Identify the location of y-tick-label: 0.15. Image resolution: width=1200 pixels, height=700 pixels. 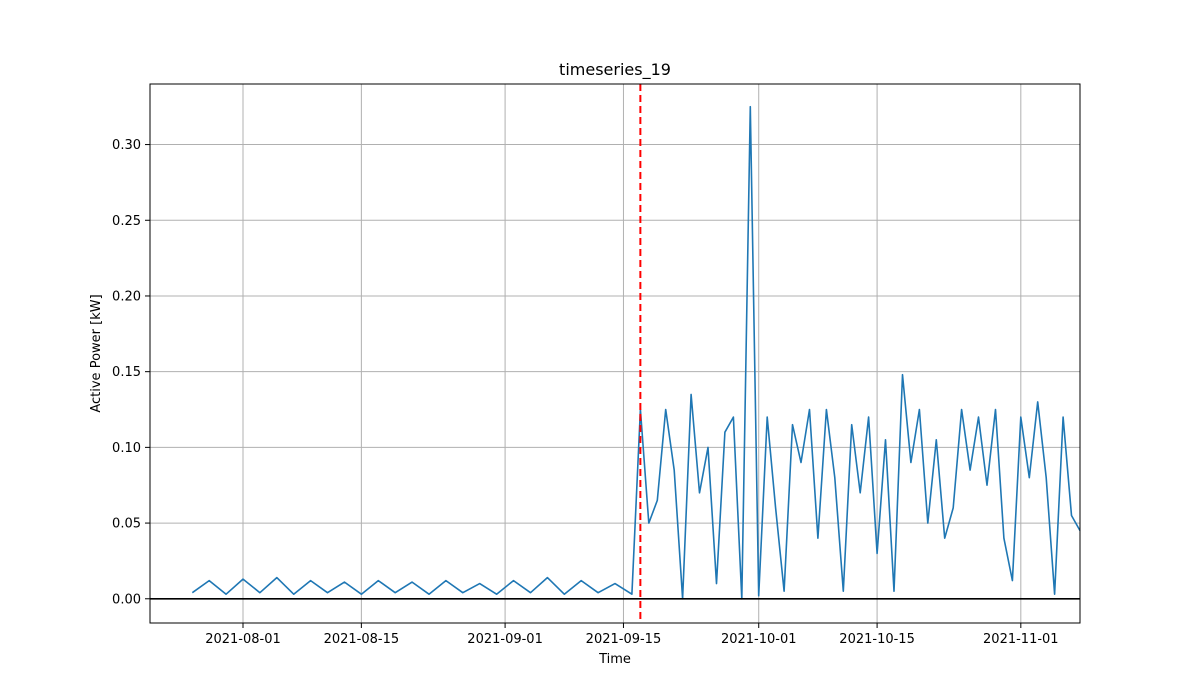
(126, 372).